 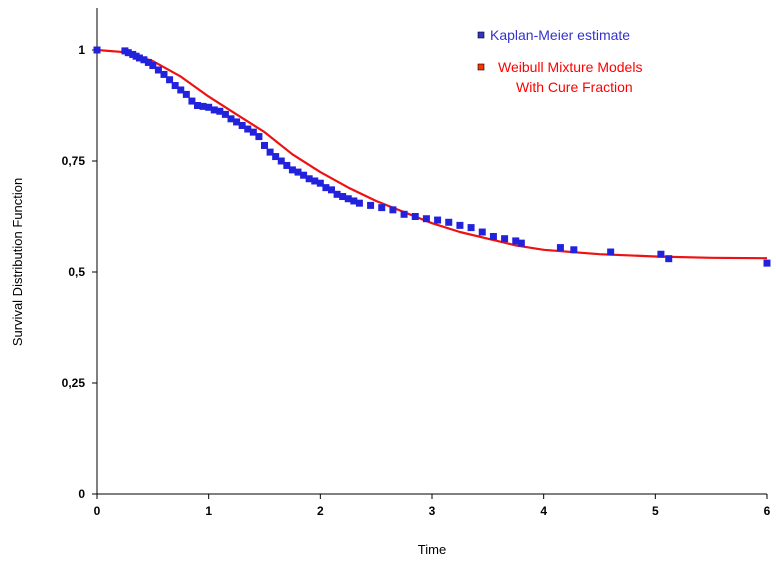 I want to click on x-tick-label: 4, so click(x=543, y=511).